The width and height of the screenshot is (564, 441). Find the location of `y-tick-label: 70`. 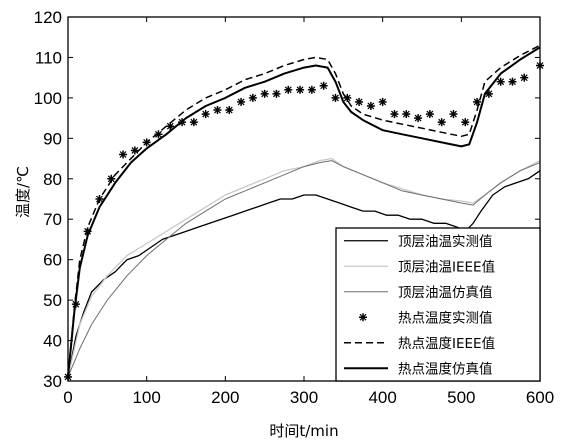

y-tick-label: 70 is located at coordinates (52, 219).